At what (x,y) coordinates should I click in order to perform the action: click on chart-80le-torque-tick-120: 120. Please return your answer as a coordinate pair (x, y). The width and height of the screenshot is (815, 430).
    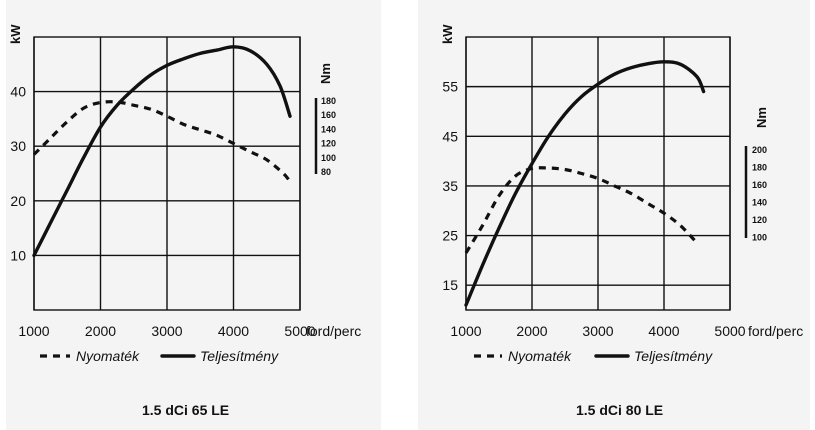
    Looking at the image, I should click on (759, 220).